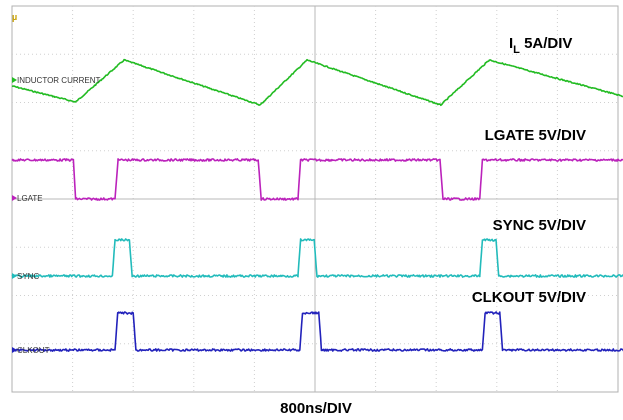 Image resolution: width=623 pixels, height=420 pixels. Describe the element at coordinates (30, 198) in the screenshot. I see `lgate-channel-label: LGATE` at that location.